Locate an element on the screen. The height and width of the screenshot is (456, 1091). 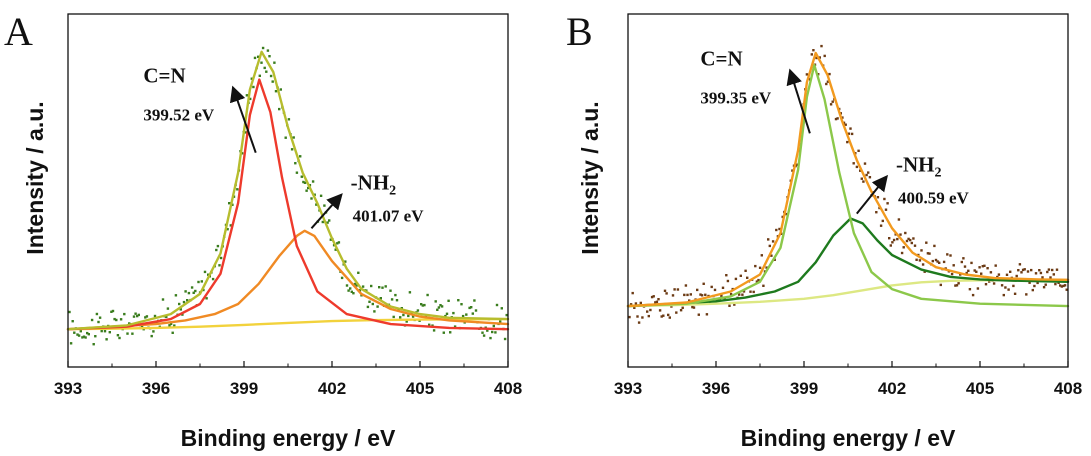
x-tick-label: 396 is located at coordinates (156, 388).